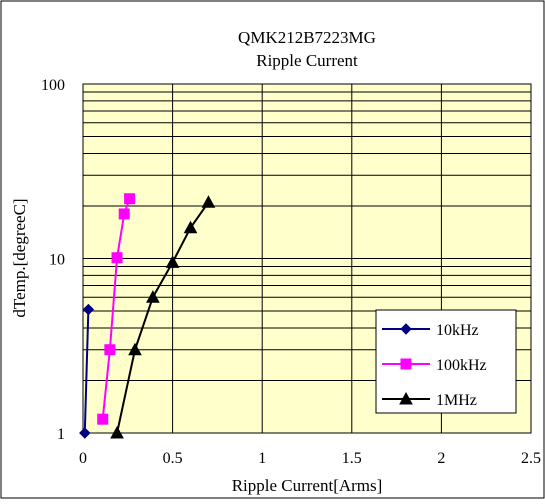  What do you see at coordinates (307, 60) in the screenshot?
I see `chart-subtitle: Ripple Current` at bounding box center [307, 60].